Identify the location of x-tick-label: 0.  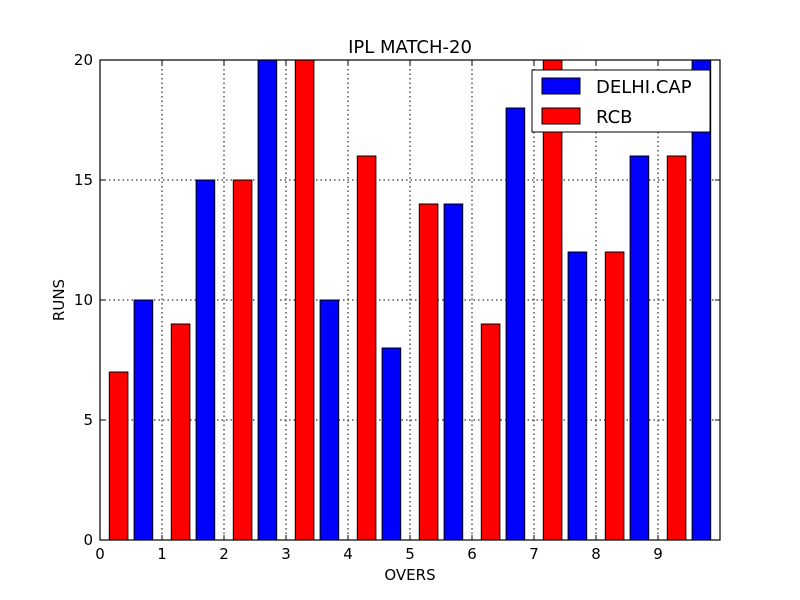
(100, 554).